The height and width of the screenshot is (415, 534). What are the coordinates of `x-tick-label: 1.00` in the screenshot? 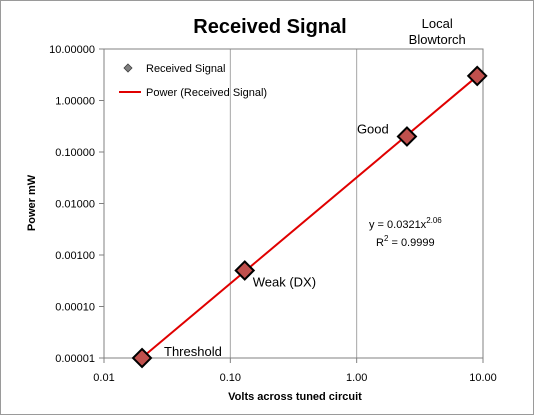 It's located at (356, 378).